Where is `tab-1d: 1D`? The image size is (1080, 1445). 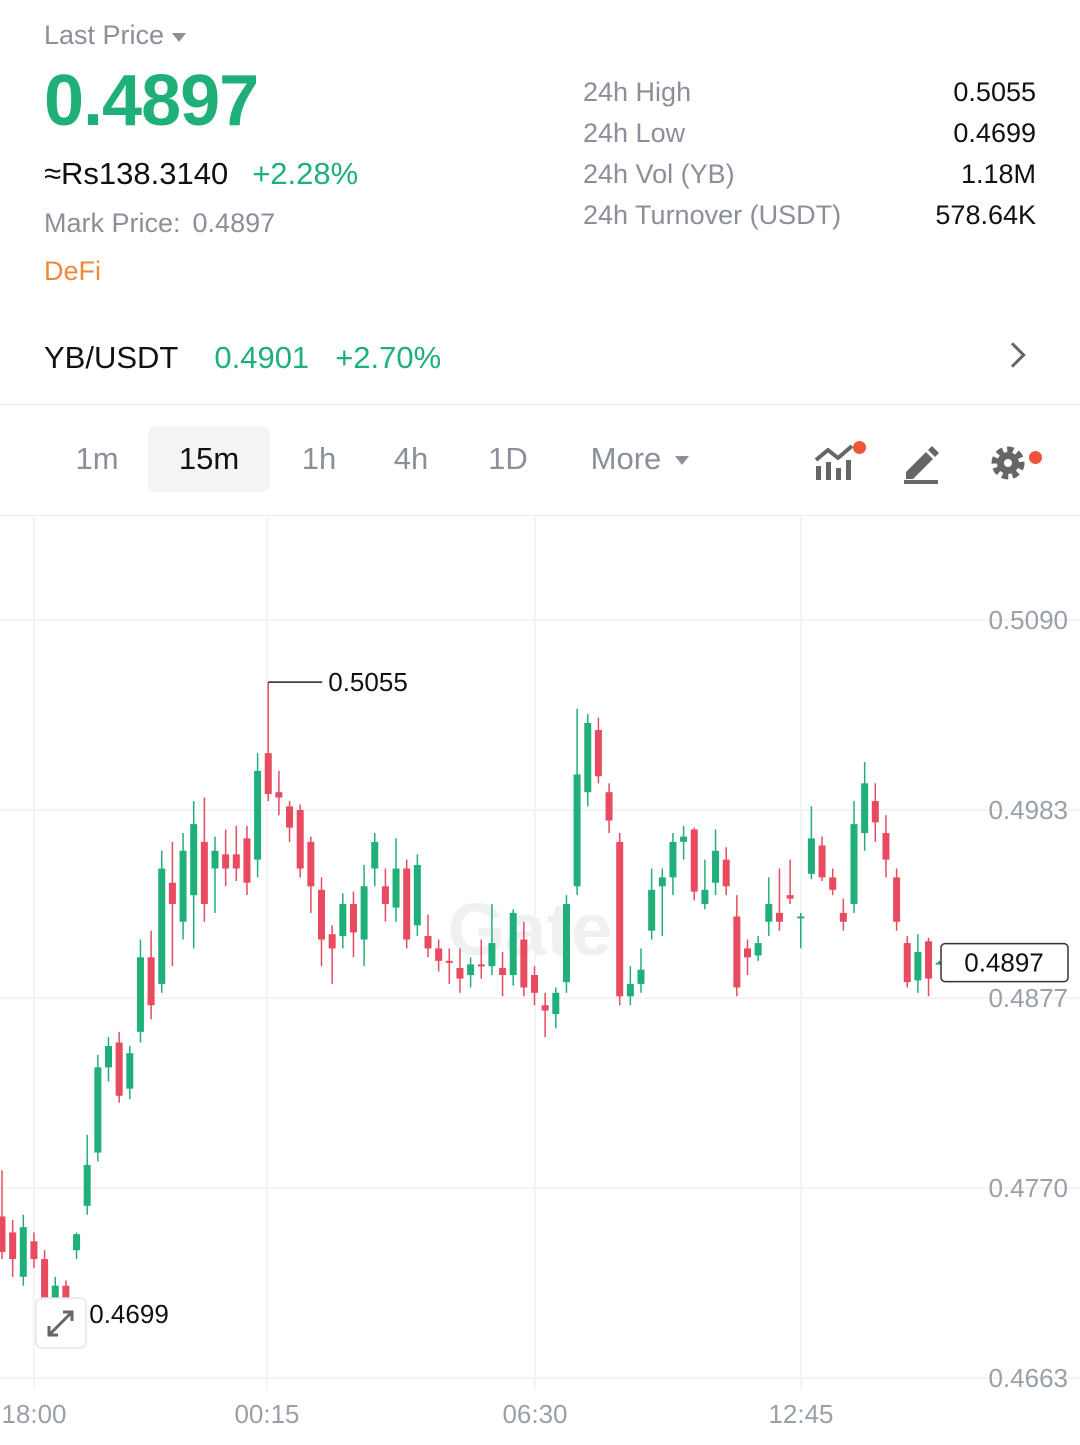 tab-1d: 1D is located at coordinates (508, 458).